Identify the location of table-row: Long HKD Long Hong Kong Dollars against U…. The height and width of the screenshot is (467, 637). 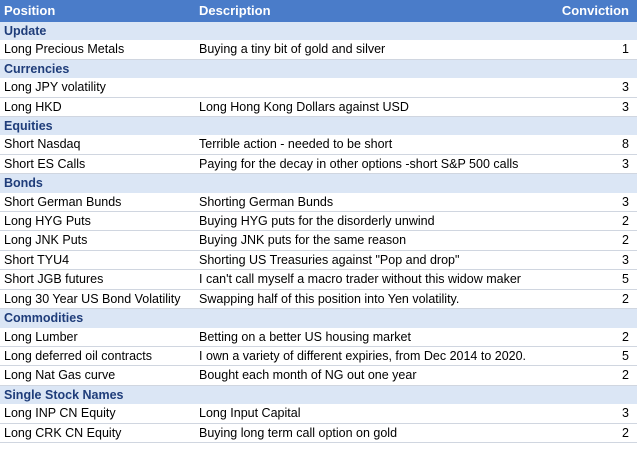
(318, 107).